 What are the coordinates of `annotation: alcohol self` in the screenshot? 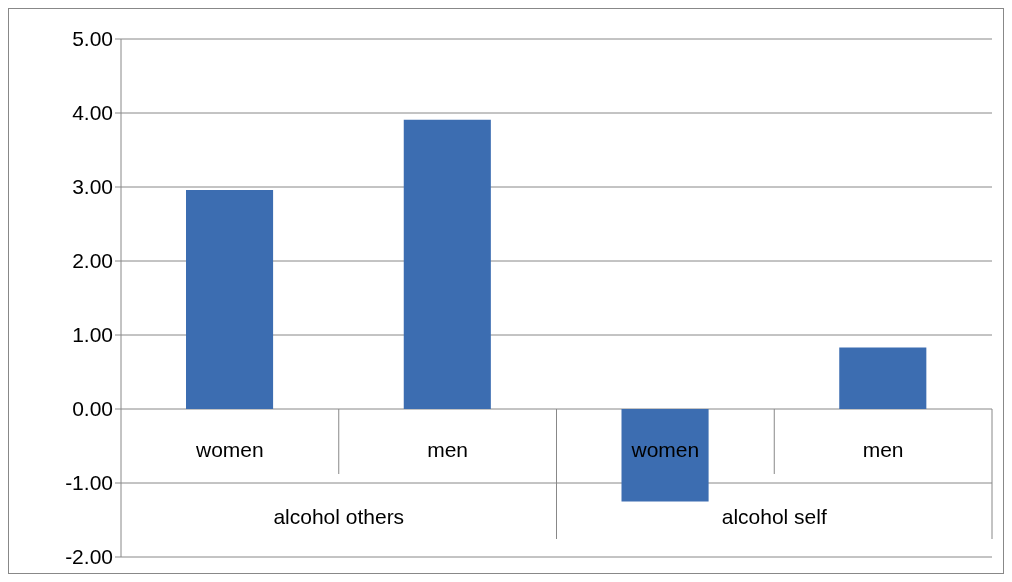 It's located at (774, 516).